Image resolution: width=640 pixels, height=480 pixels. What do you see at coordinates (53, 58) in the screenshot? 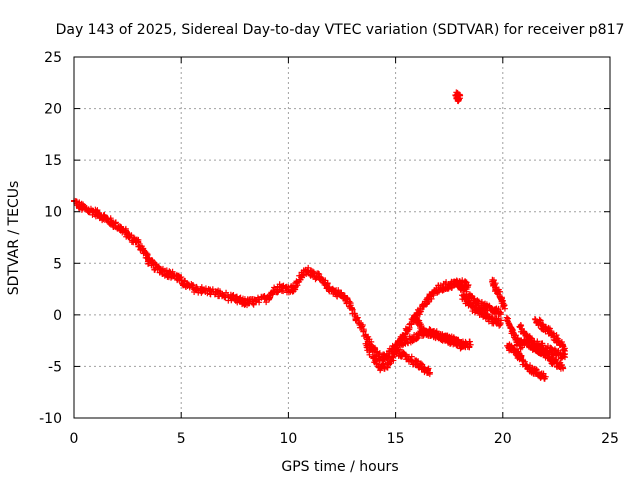
I see `y-tick-label: 25` at bounding box center [53, 58].